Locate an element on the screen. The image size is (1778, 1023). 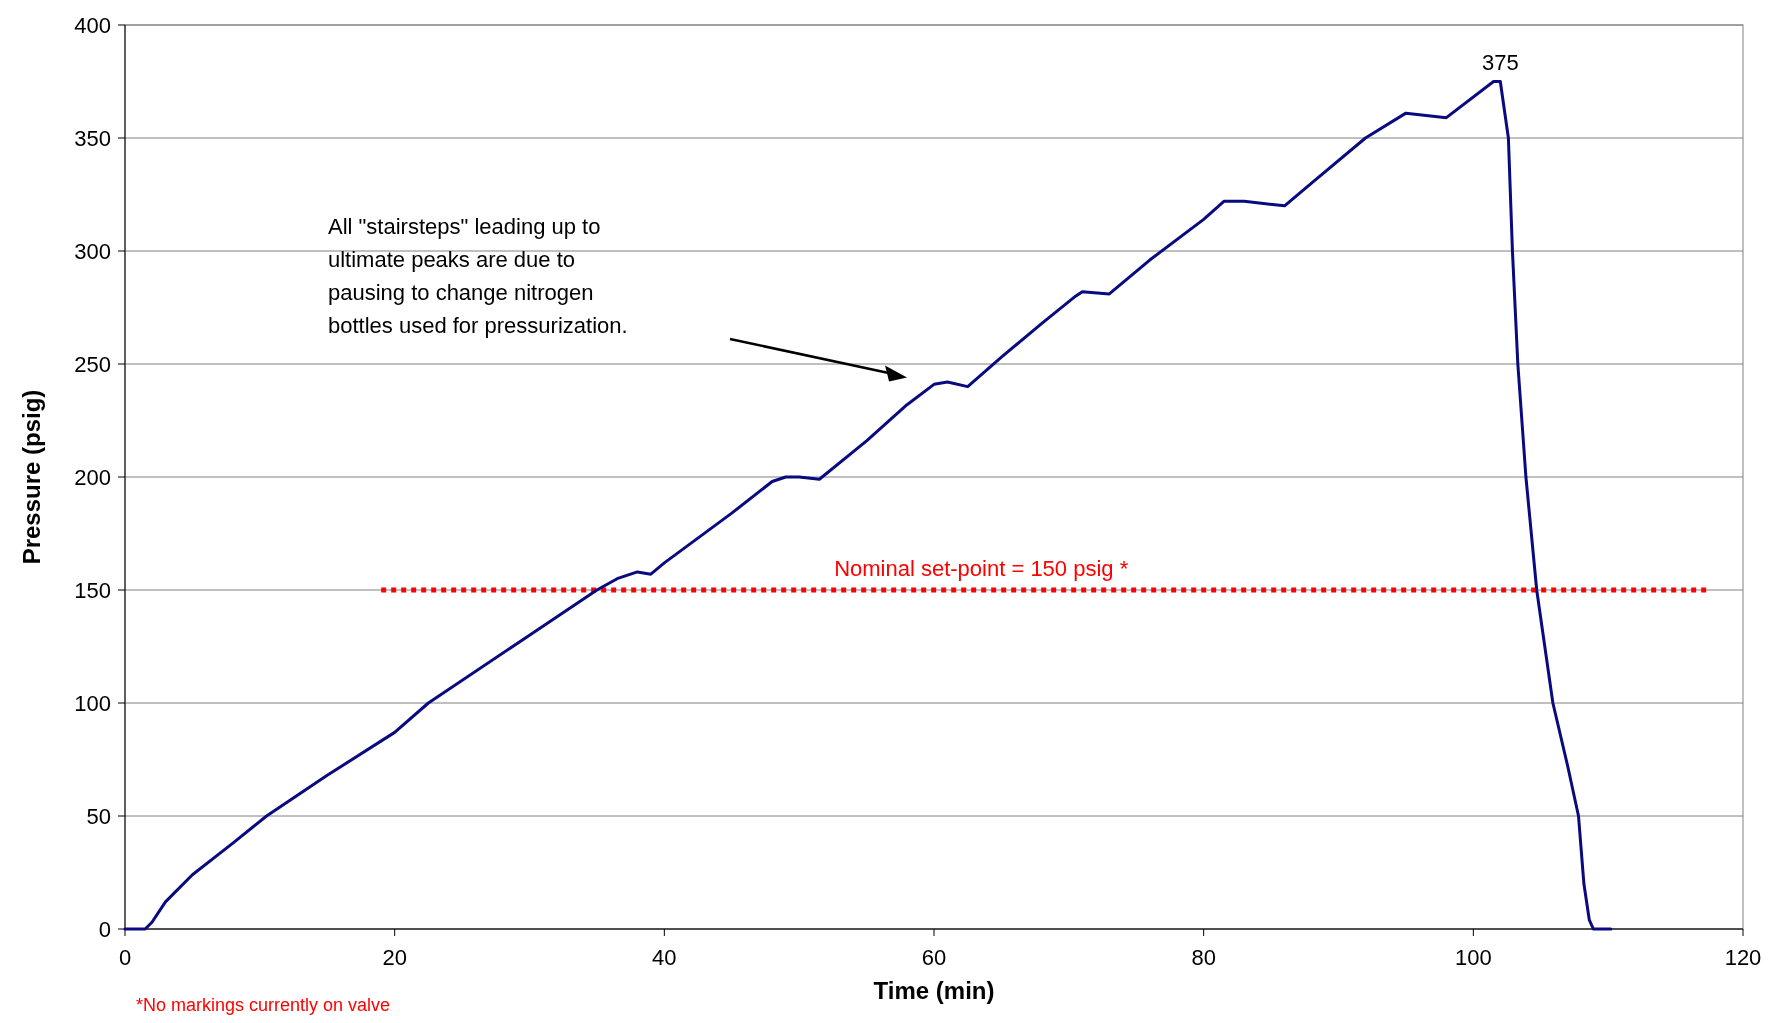
y-tick-label: 350 is located at coordinates (92, 138).